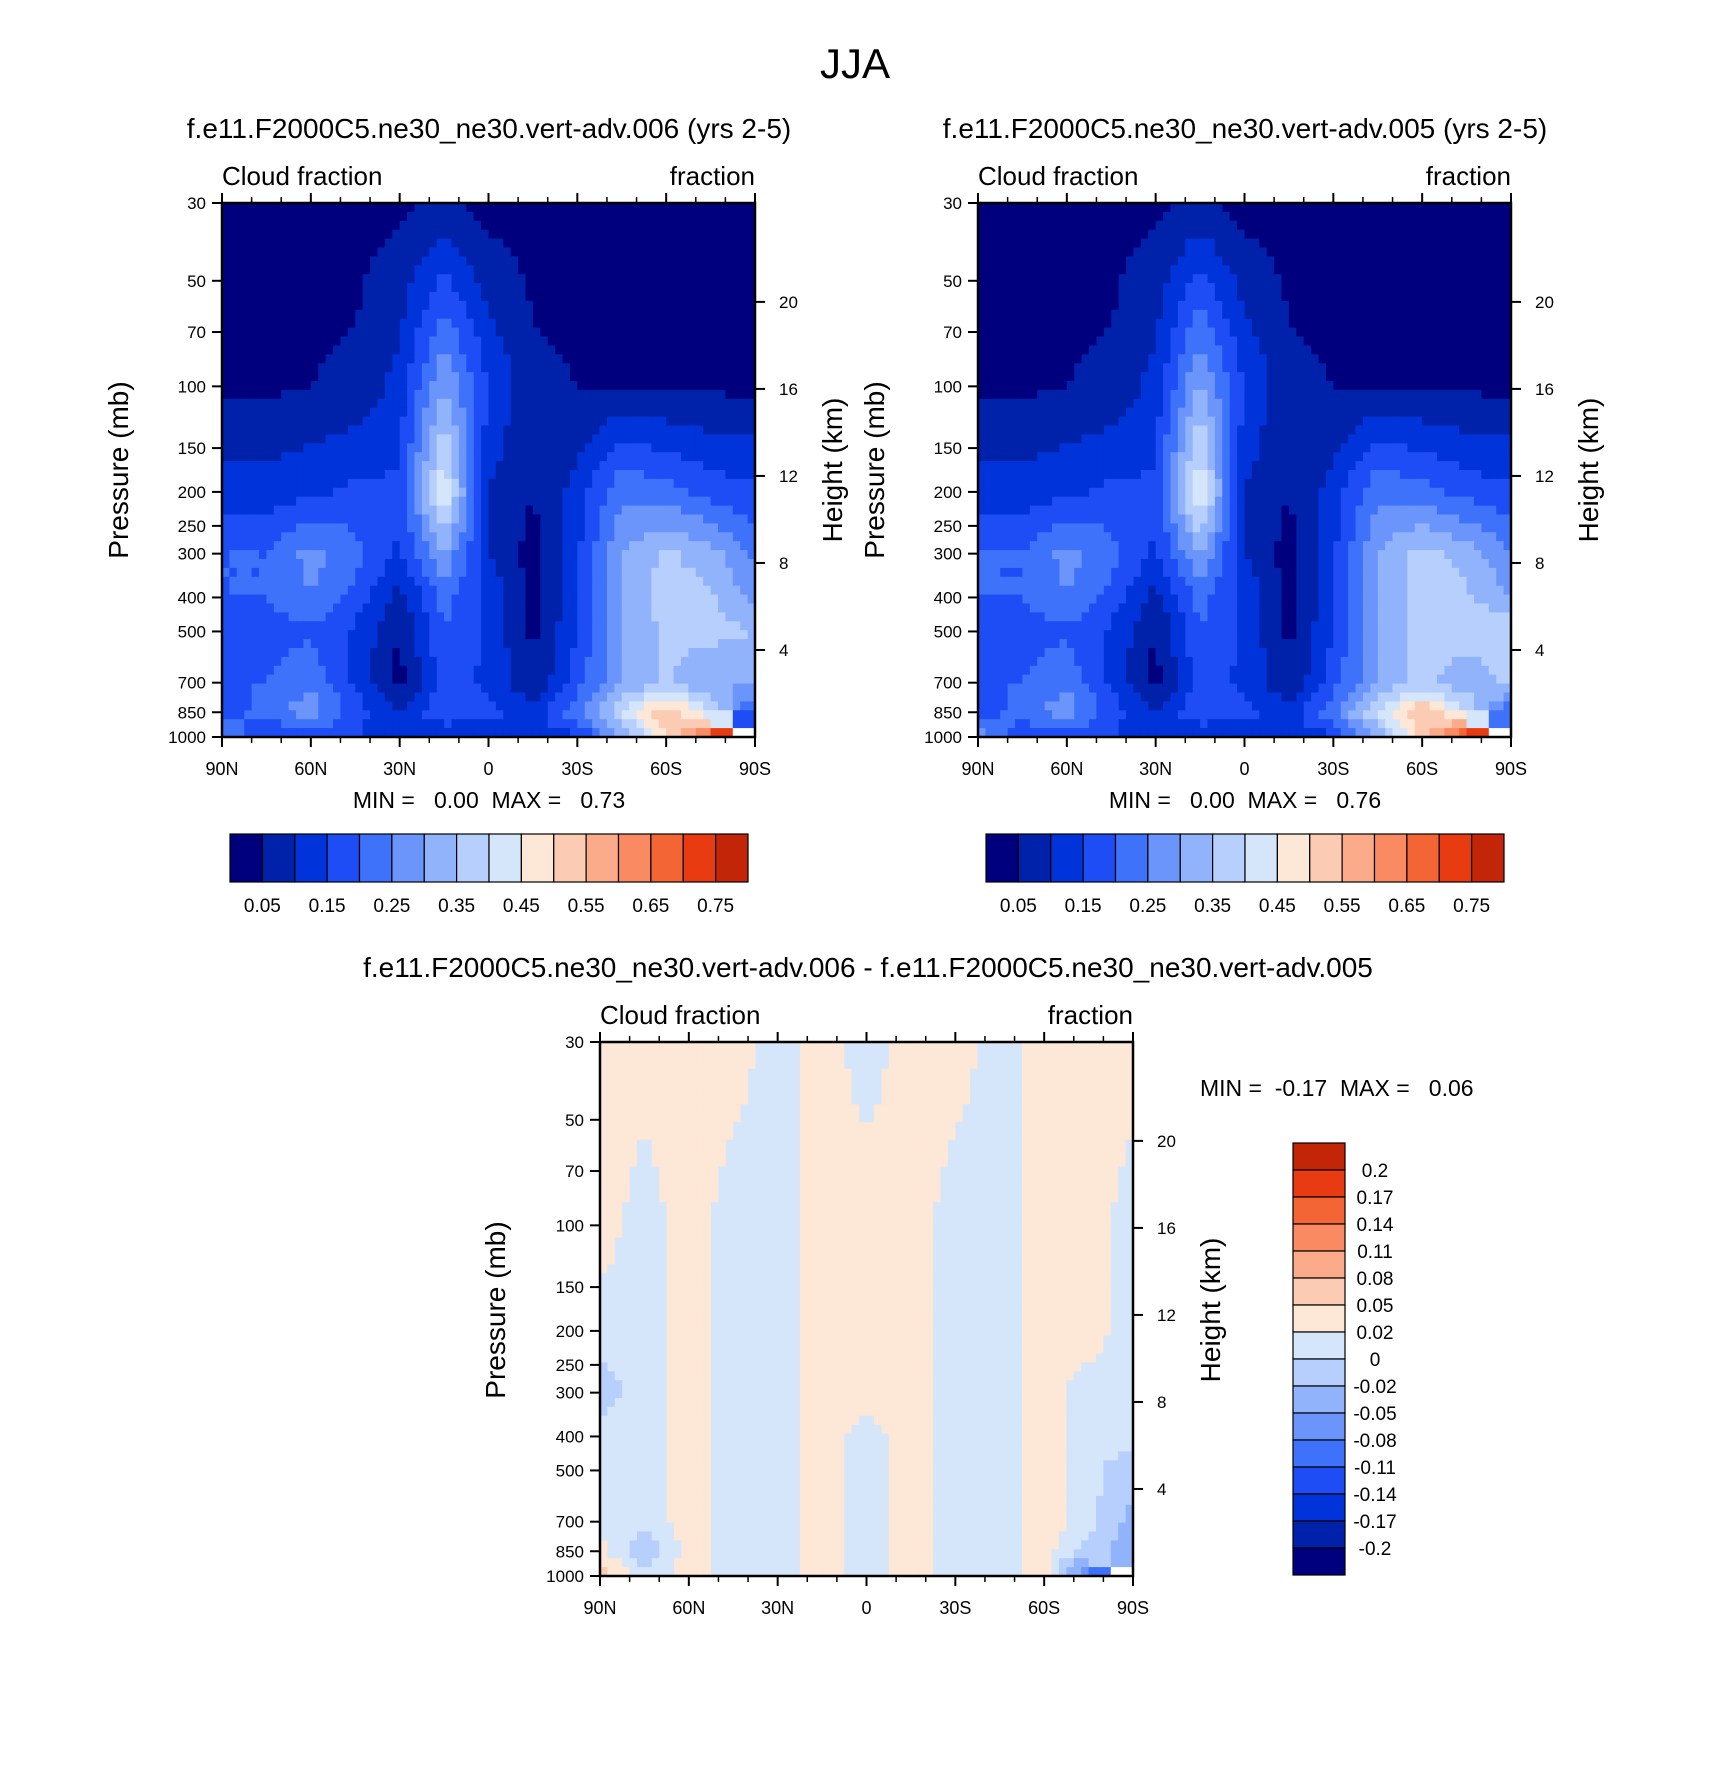 This screenshot has height=1791, width=1710. Describe the element at coordinates (473, 858) in the screenshot. I see `colorbar-box` at that location.